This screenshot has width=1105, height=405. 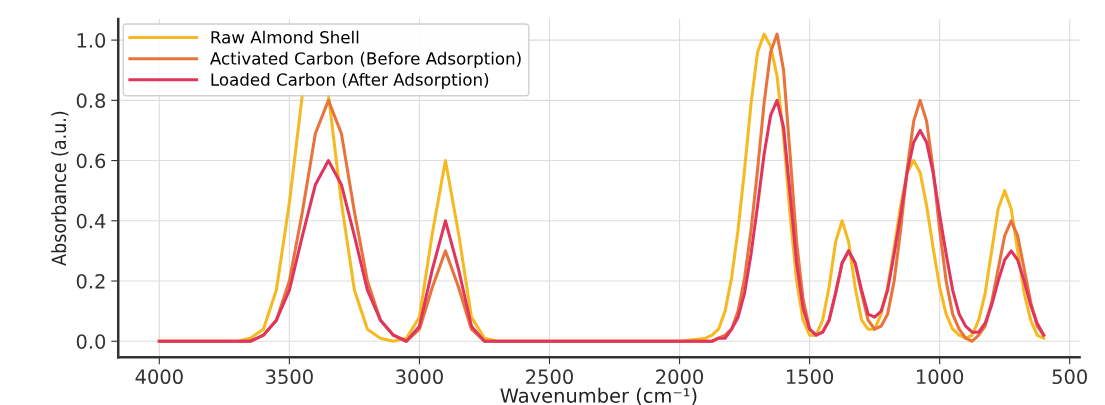 What do you see at coordinates (419, 377) in the screenshot?
I see `x-tick-label: 3000` at bounding box center [419, 377].